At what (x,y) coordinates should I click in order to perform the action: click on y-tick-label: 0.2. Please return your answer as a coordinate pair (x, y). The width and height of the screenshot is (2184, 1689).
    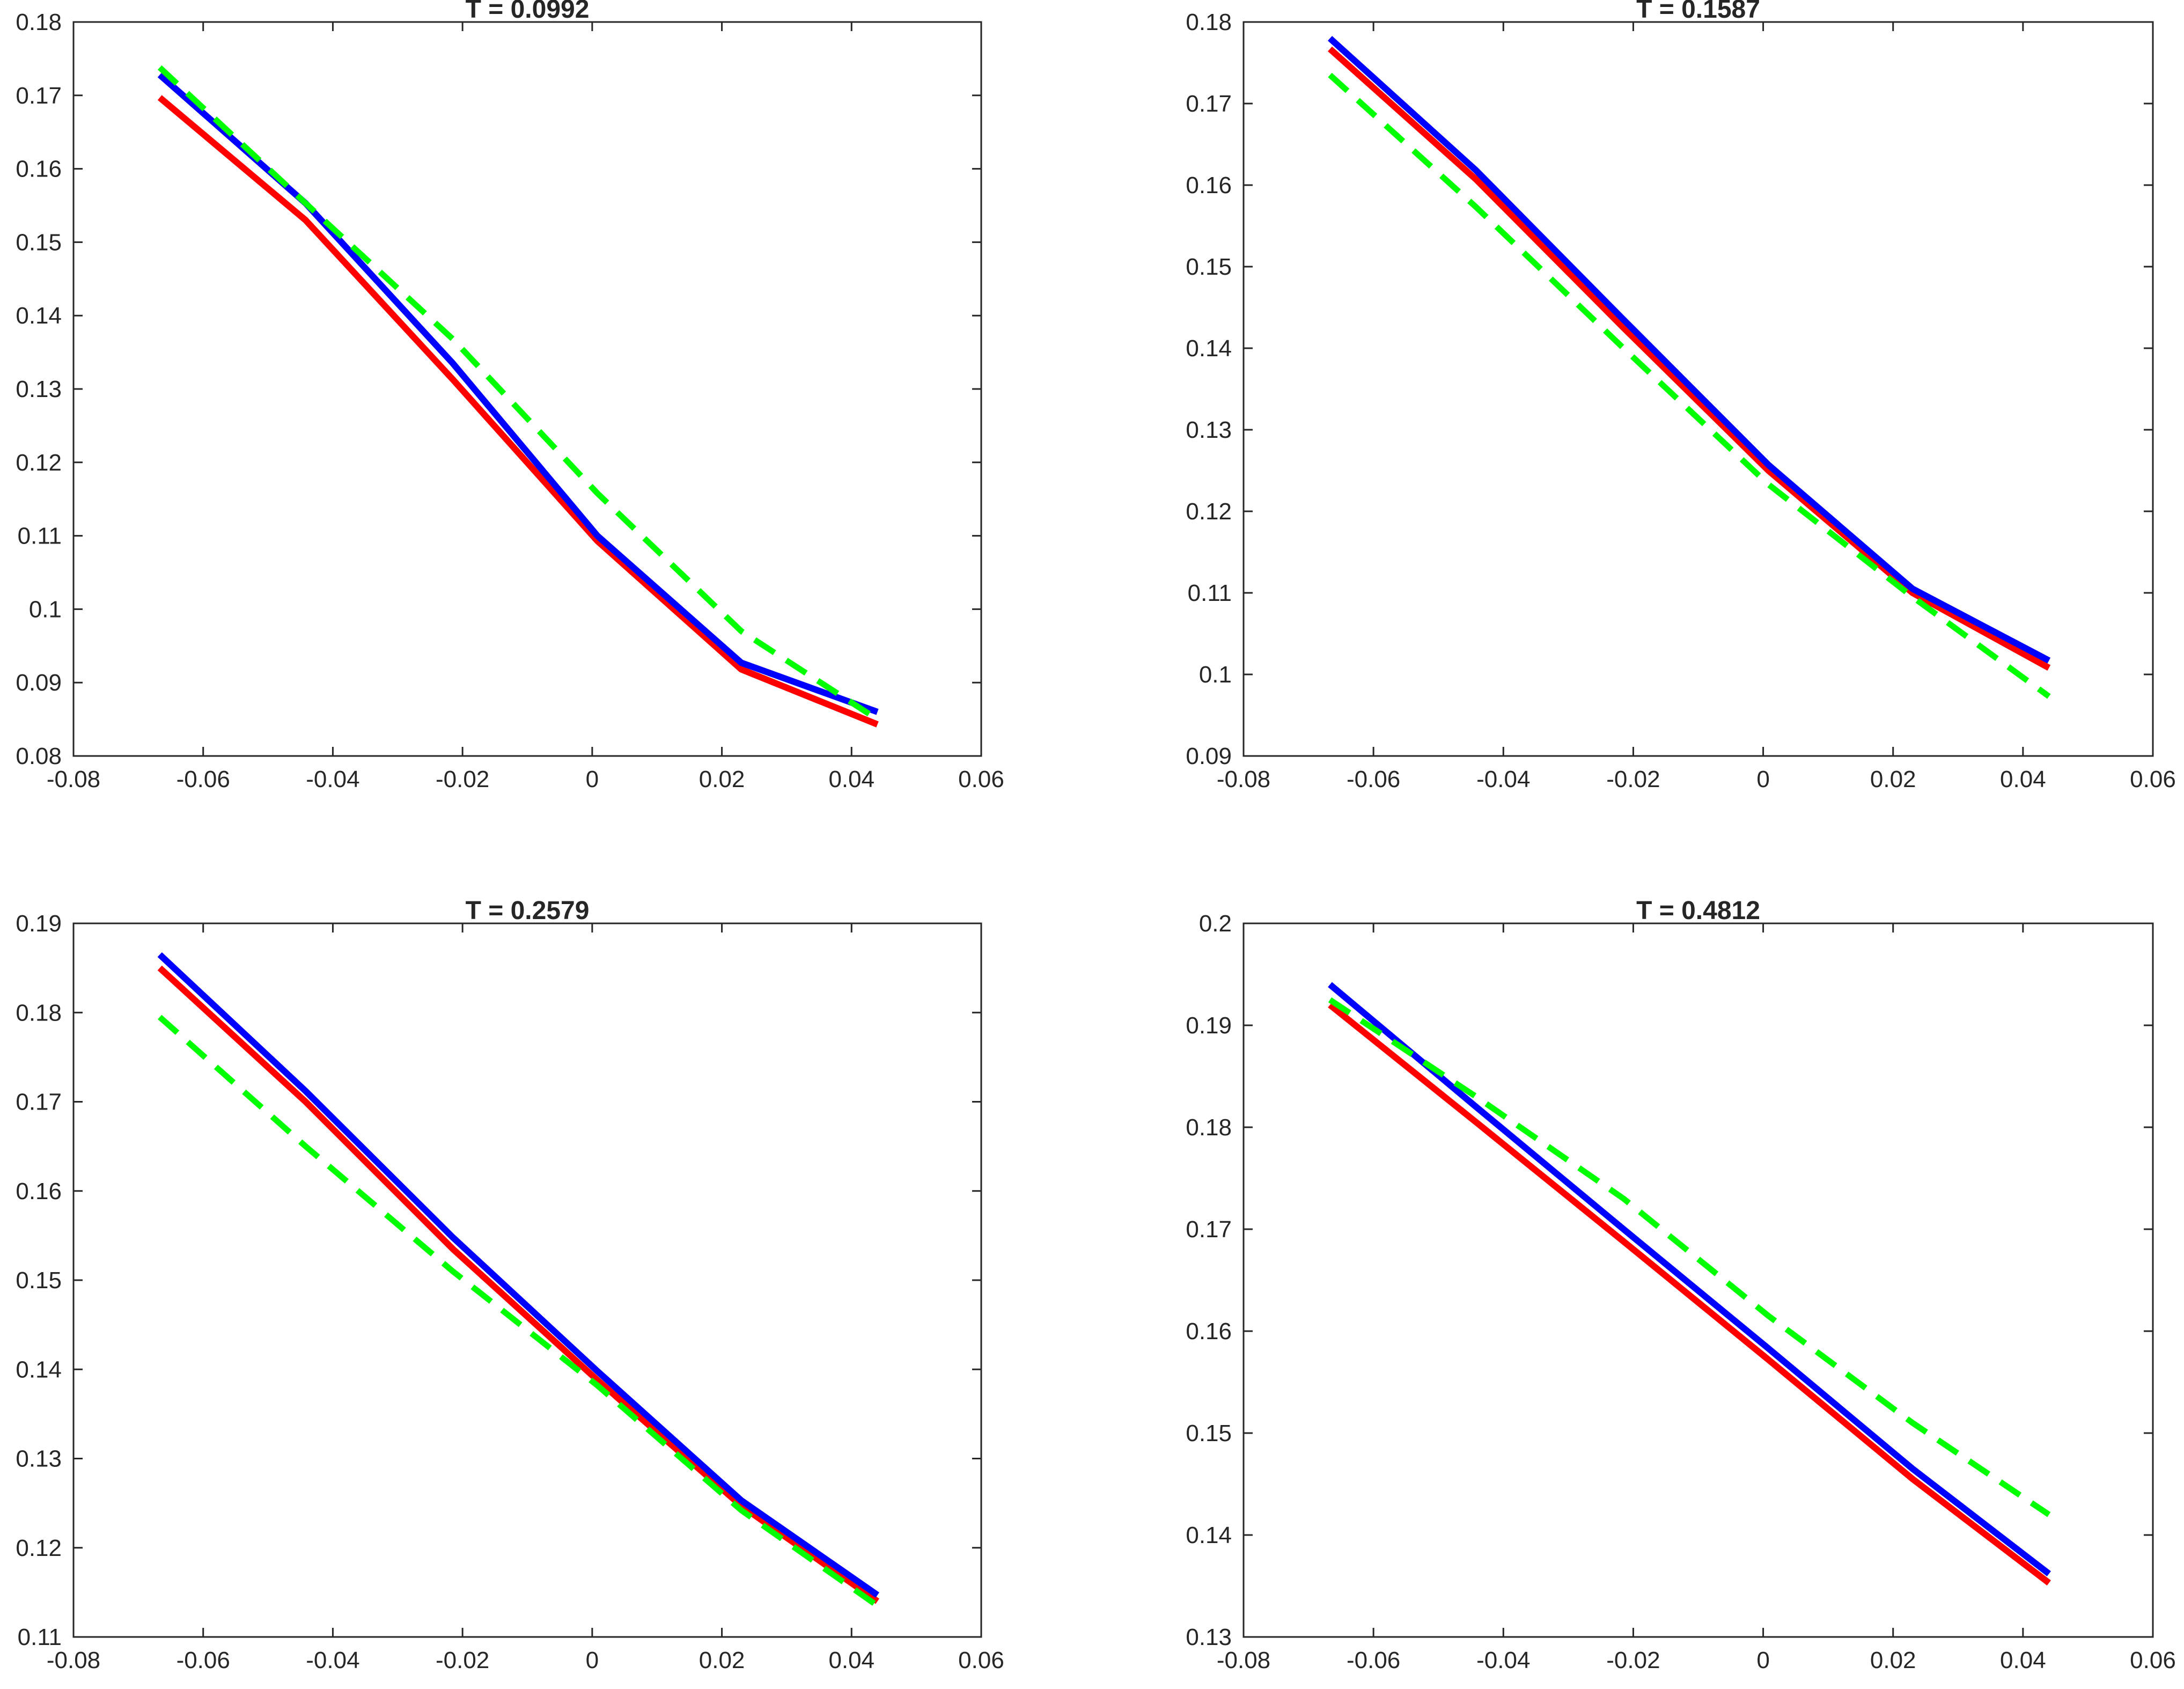
    Looking at the image, I should click on (1215, 923).